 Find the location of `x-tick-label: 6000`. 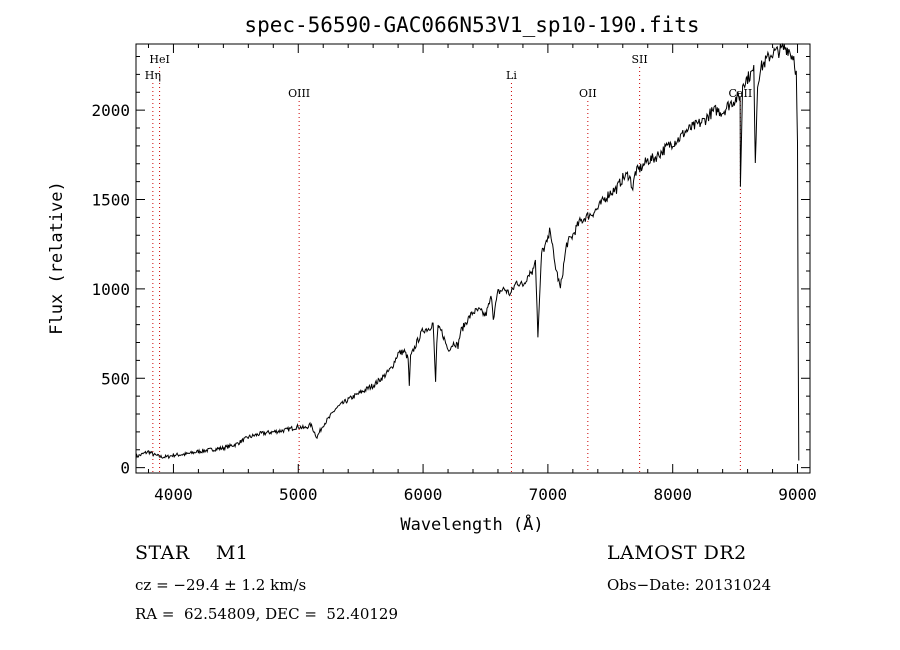

x-tick-label: 6000 is located at coordinates (423, 494).